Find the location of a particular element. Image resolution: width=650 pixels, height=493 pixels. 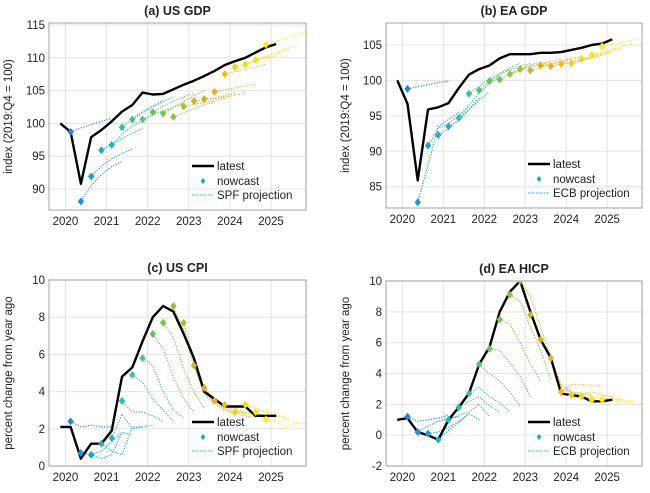

y-tick-label: 6 is located at coordinates (379, 344).